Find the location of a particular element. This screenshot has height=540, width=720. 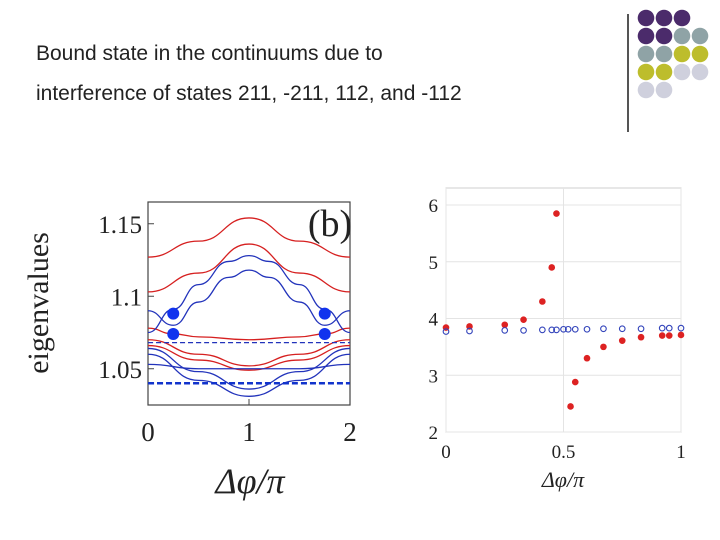

y-tick-label: 1.15 is located at coordinates (120, 225).